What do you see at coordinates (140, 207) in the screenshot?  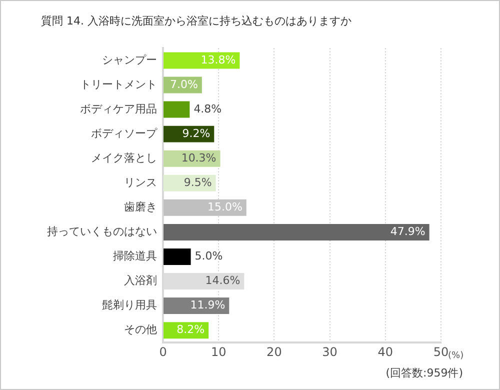 I see `y-tick-label: 歯磨き` at bounding box center [140, 207].